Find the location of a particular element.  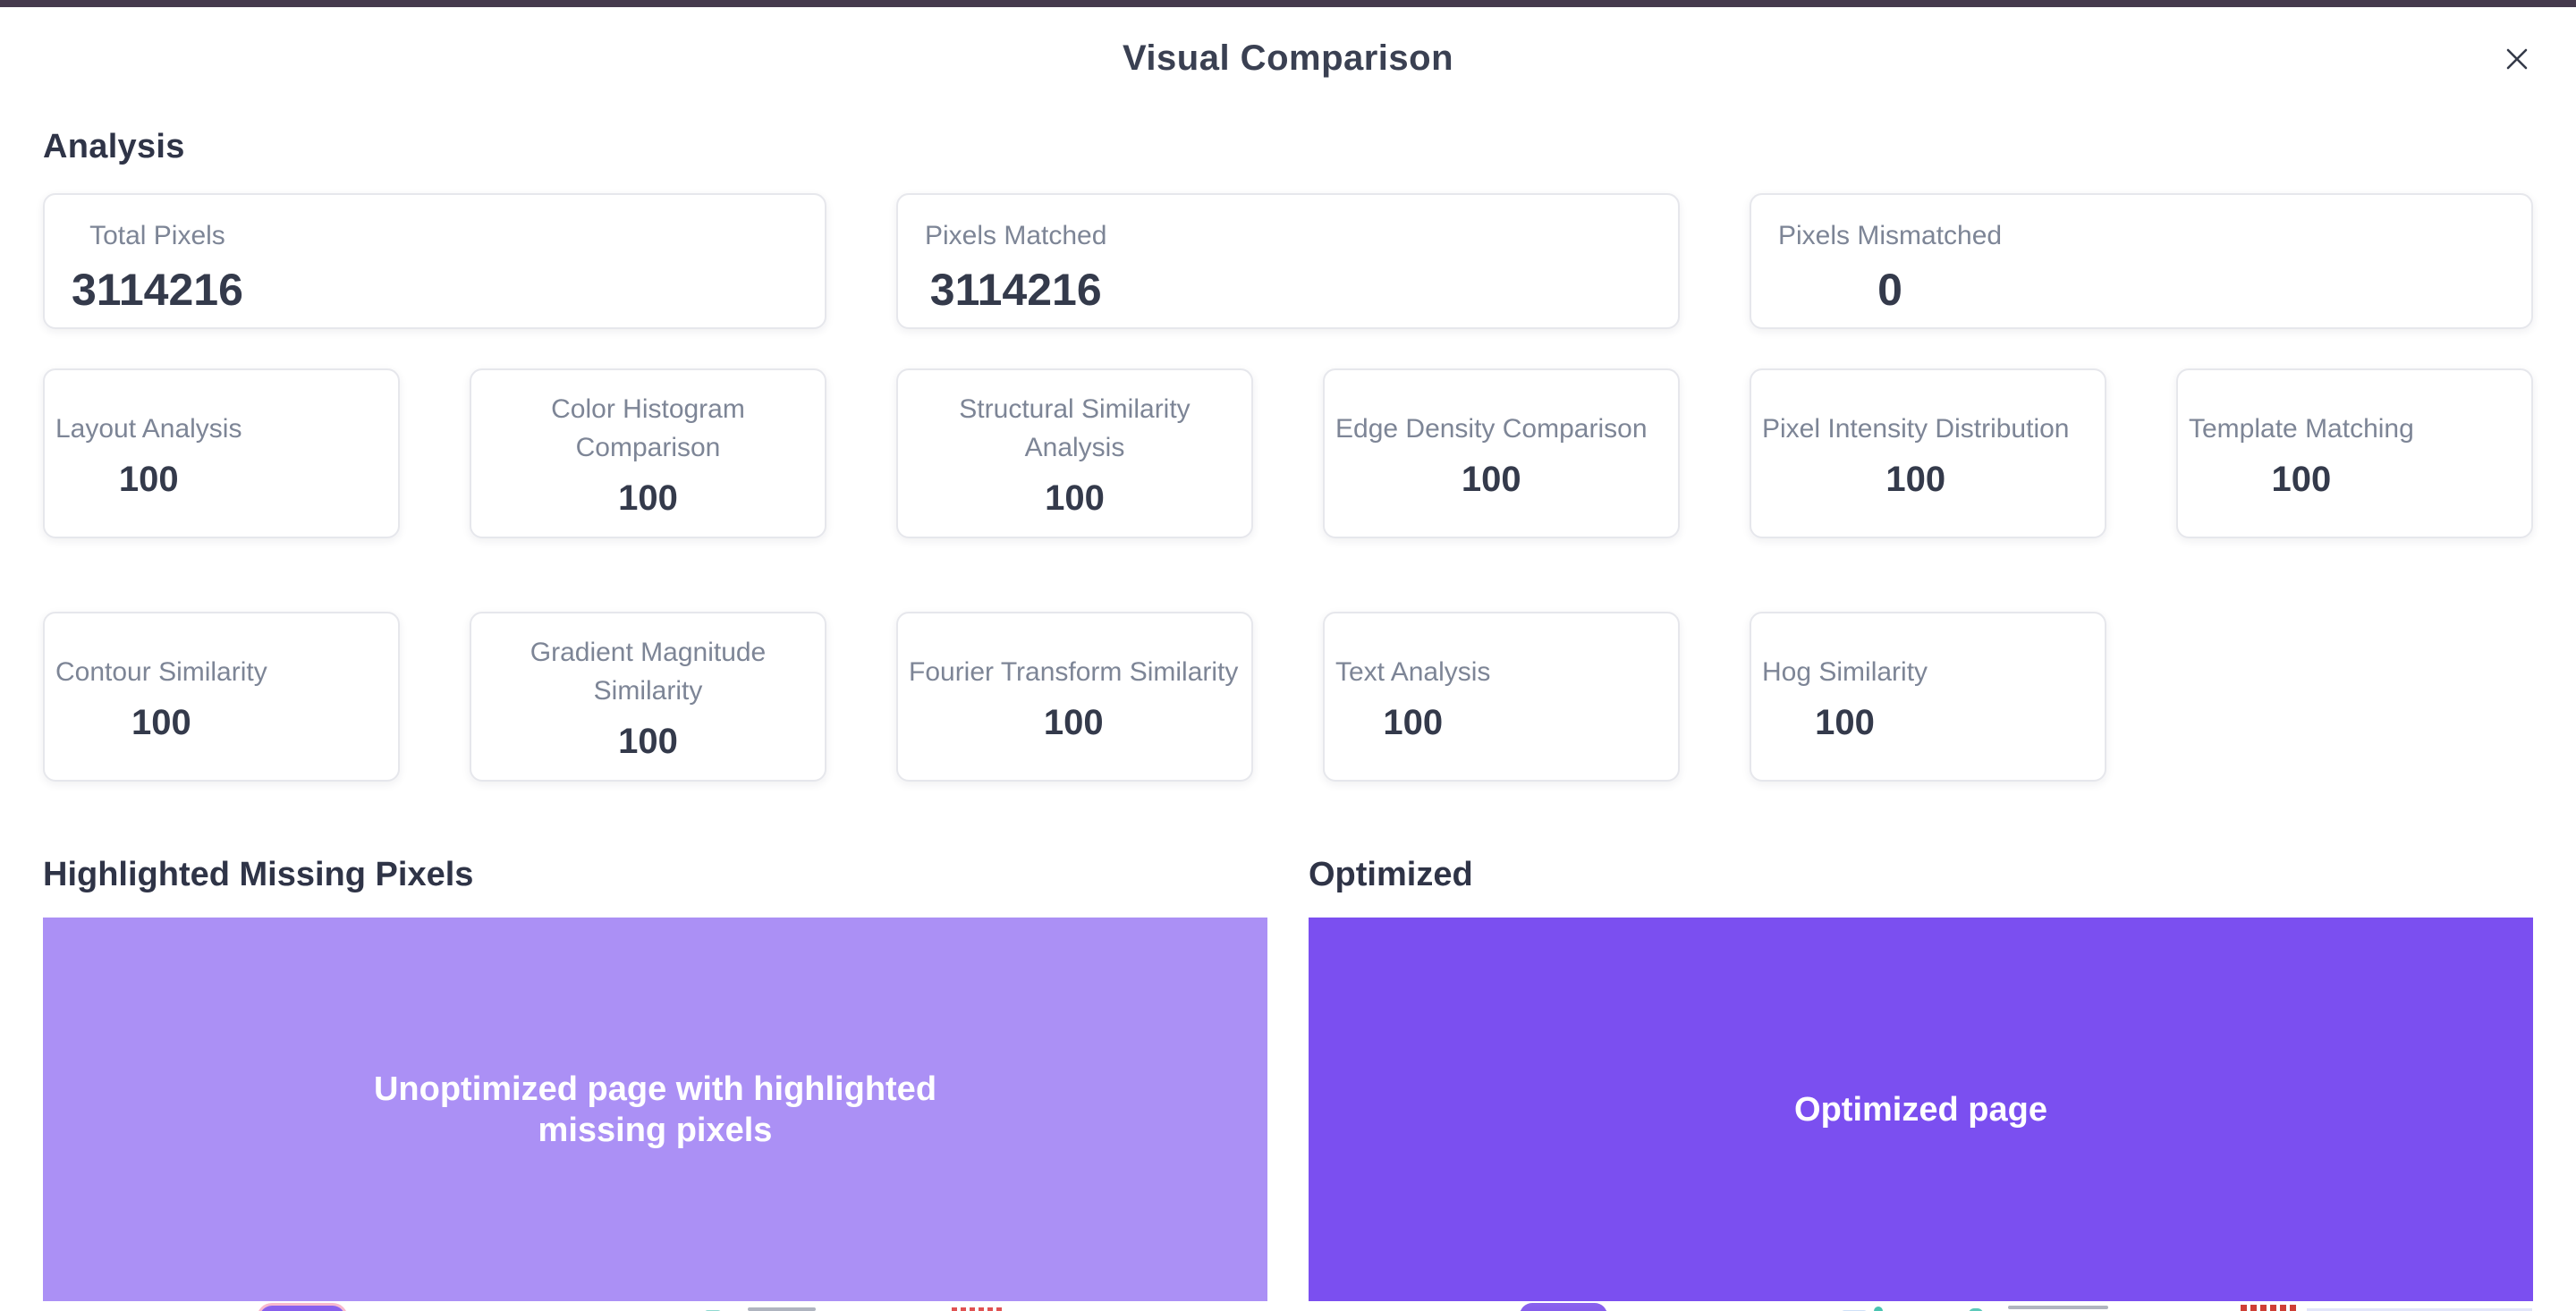

stat-label: Pixels Mismatched is located at coordinates (1890, 235).